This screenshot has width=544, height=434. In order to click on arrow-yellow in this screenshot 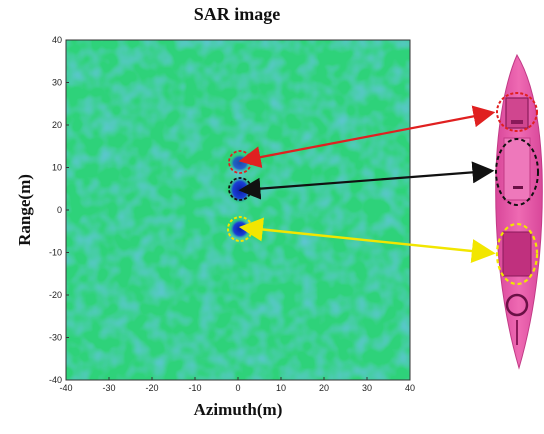, I will do `click(367, 240)`.